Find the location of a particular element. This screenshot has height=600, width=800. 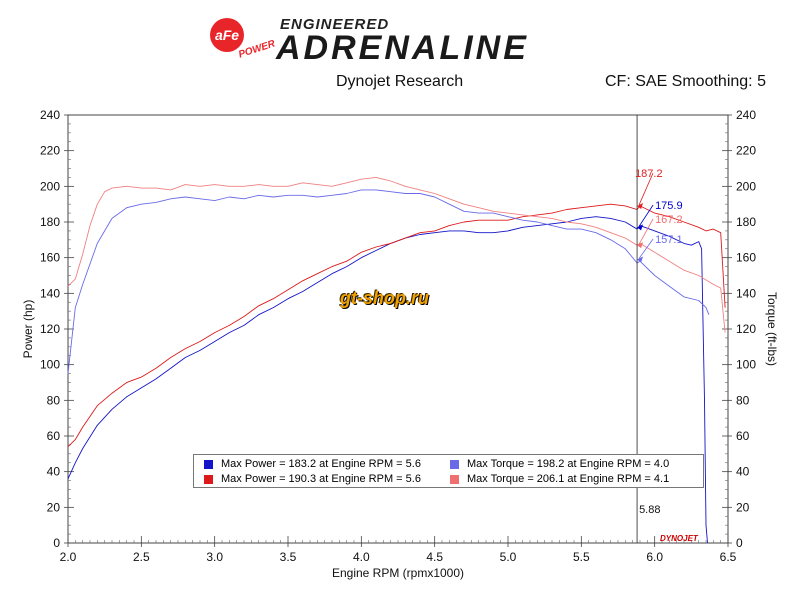

legend-label: Max Torque = 198.2 at Engine RPM = 4.0 is located at coordinates (568, 464).